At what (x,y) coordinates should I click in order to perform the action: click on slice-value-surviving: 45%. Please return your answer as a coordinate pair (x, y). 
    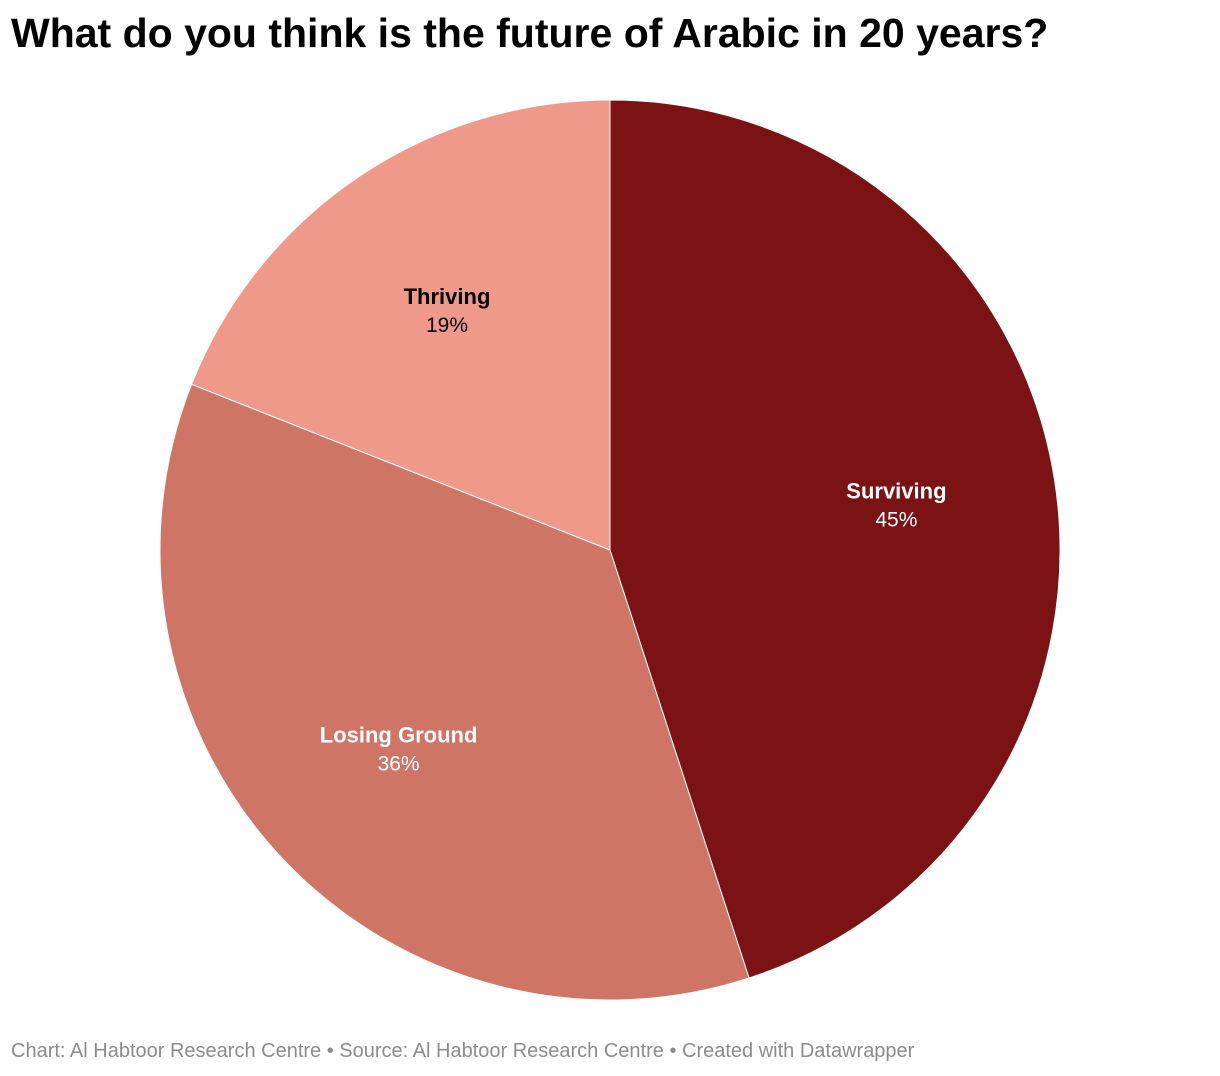
    Looking at the image, I should click on (896, 520).